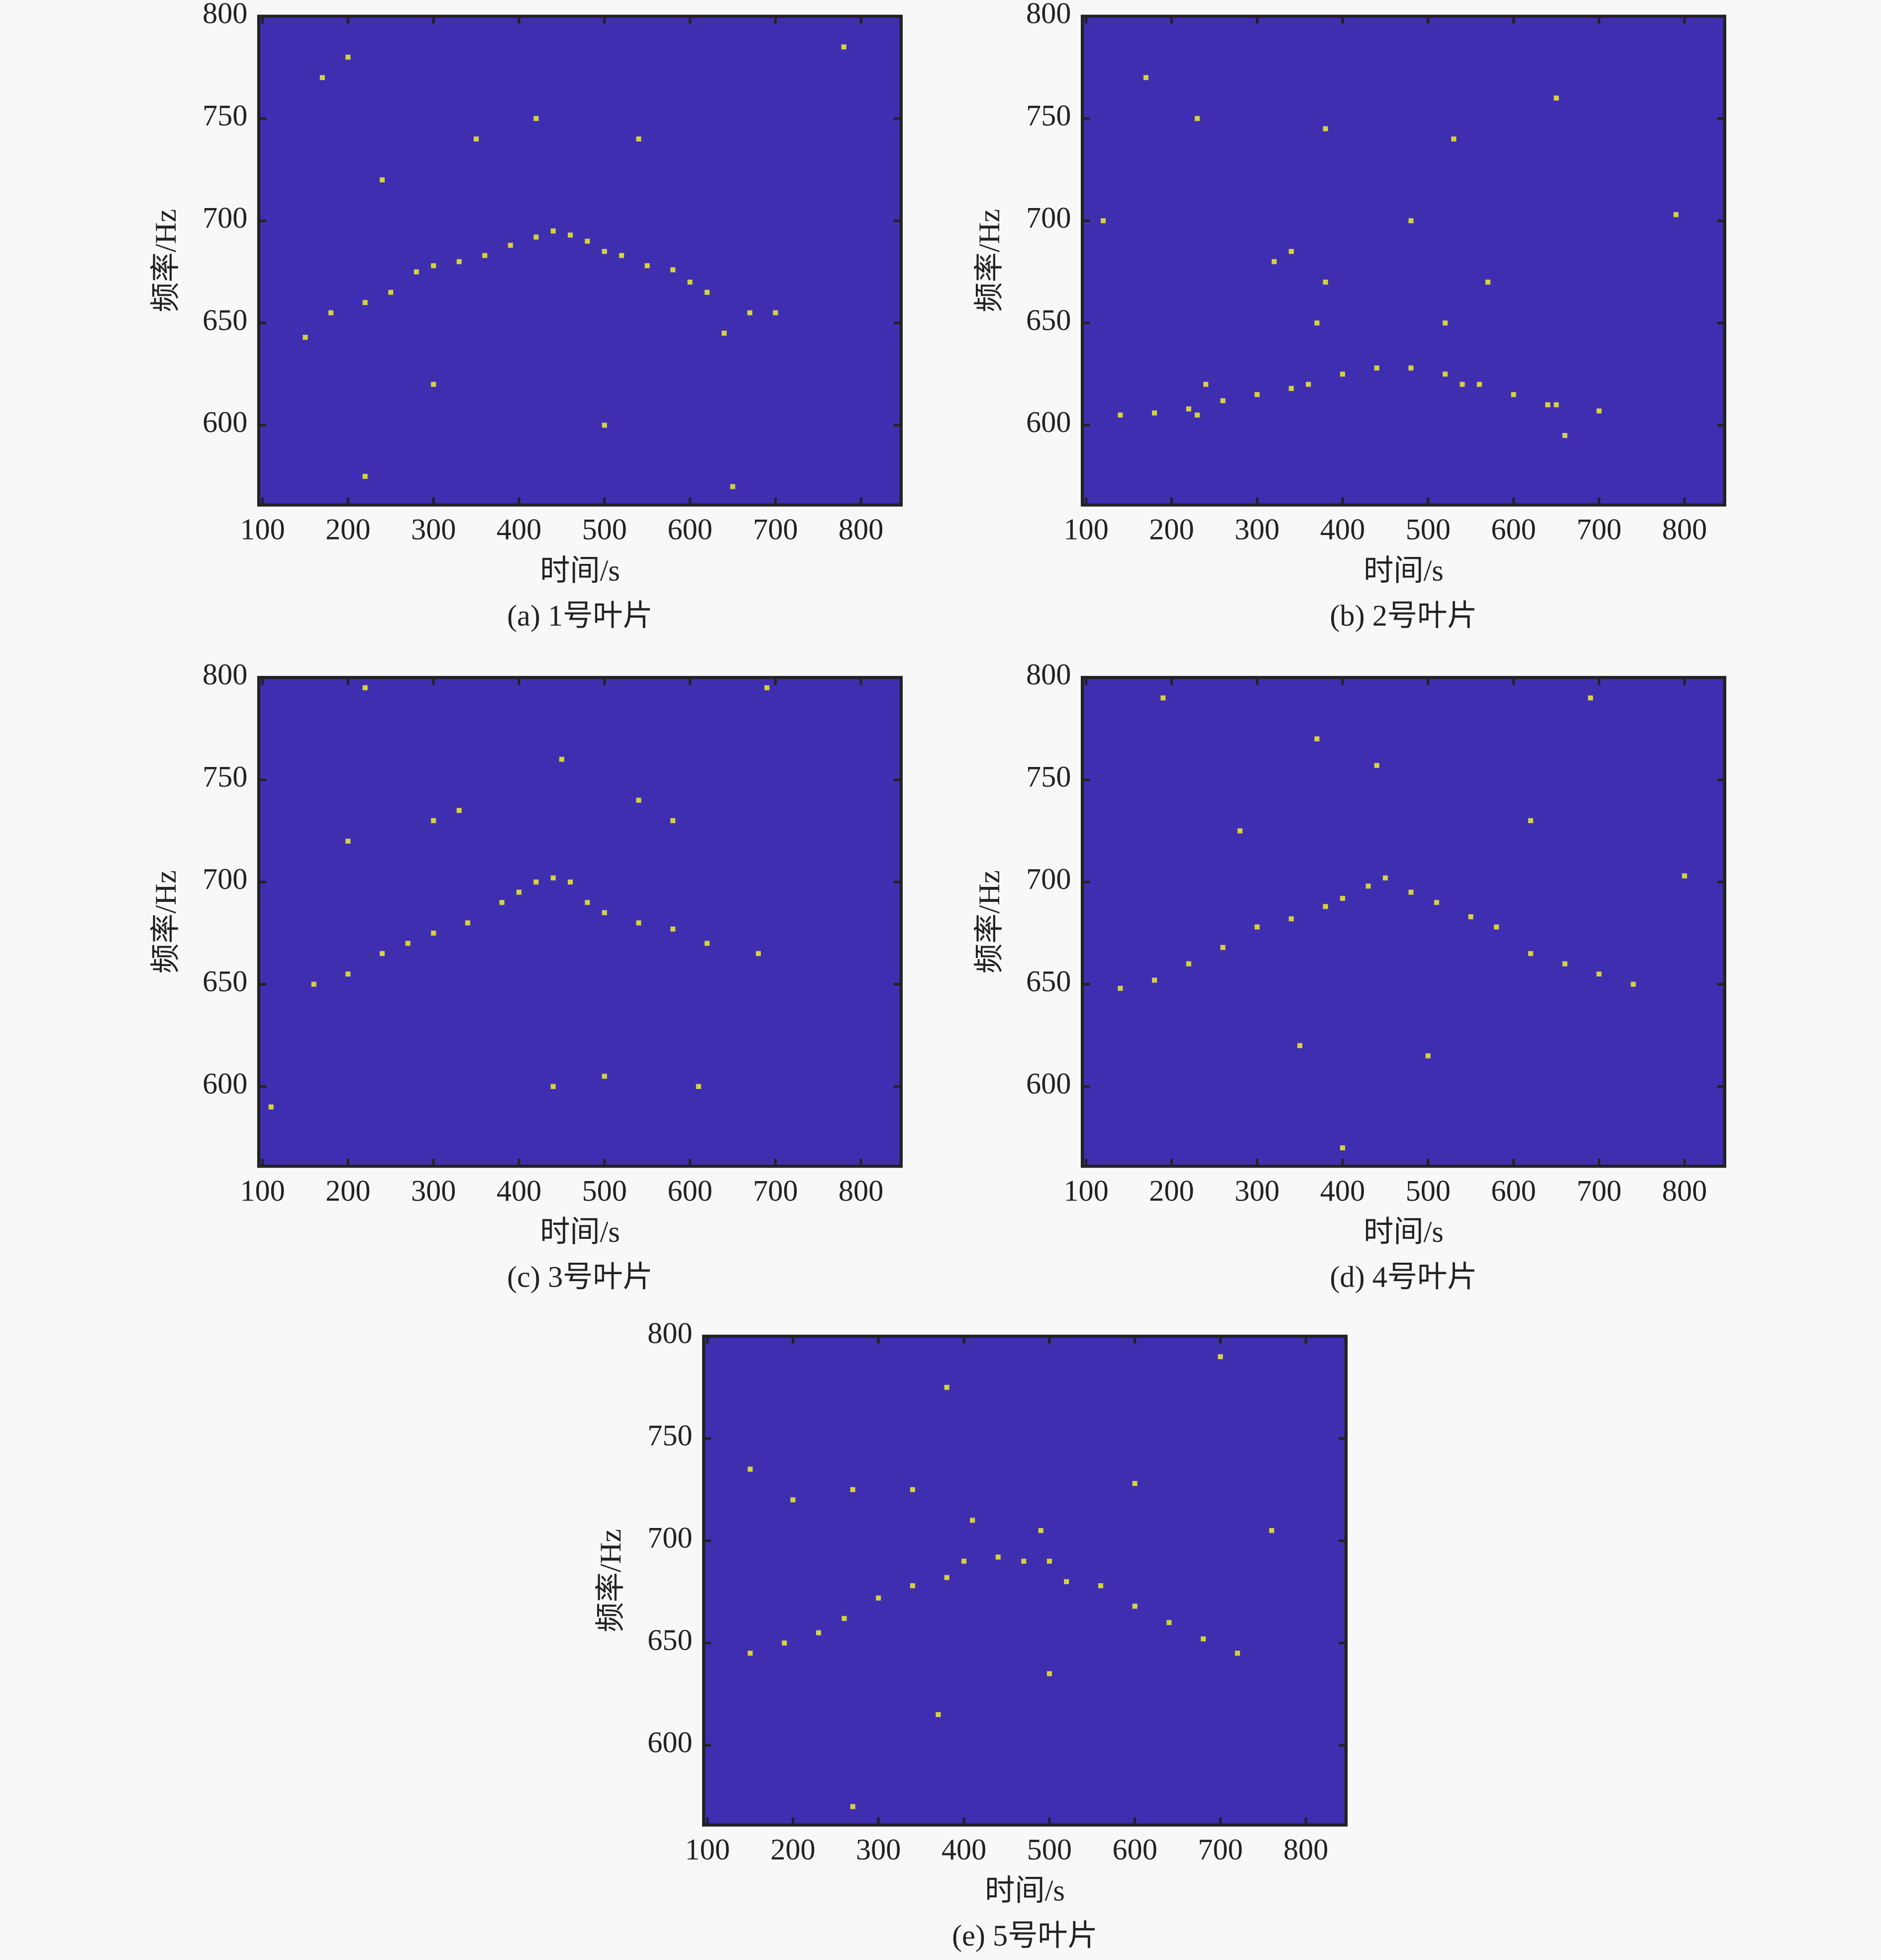 The height and width of the screenshot is (1960, 1881). I want to click on x-tick-label: 400, so click(519, 1191).